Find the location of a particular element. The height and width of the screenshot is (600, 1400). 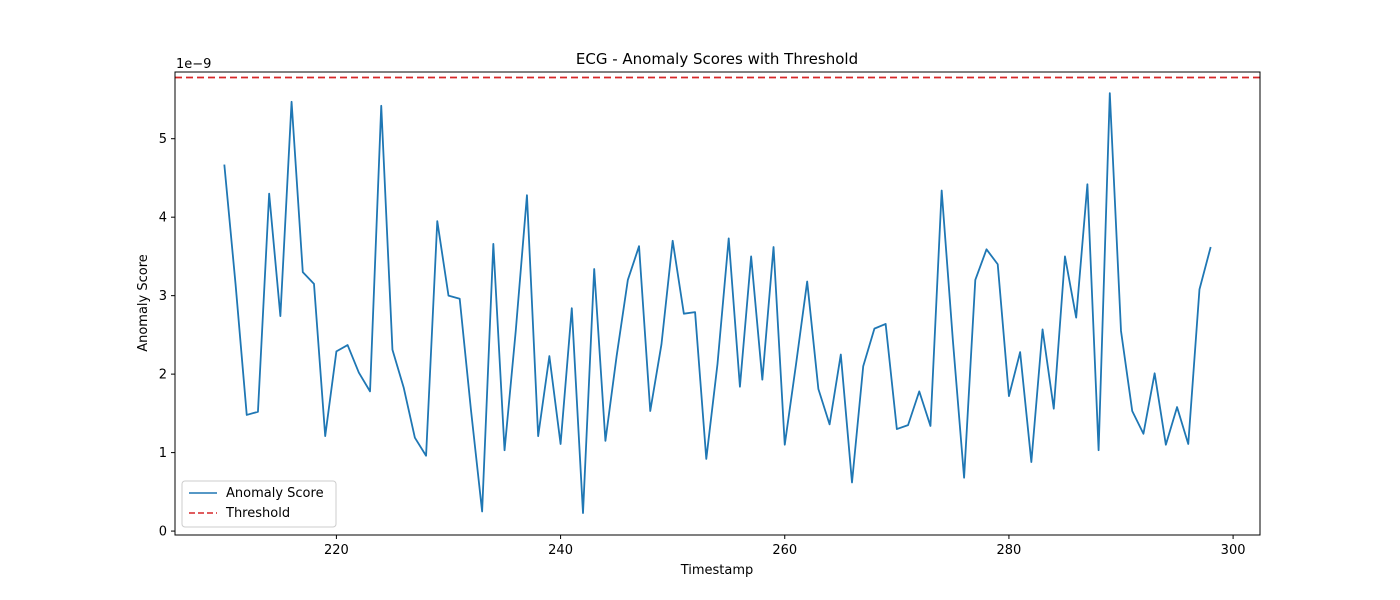

y-tick-label: 5 is located at coordinates (163, 139).